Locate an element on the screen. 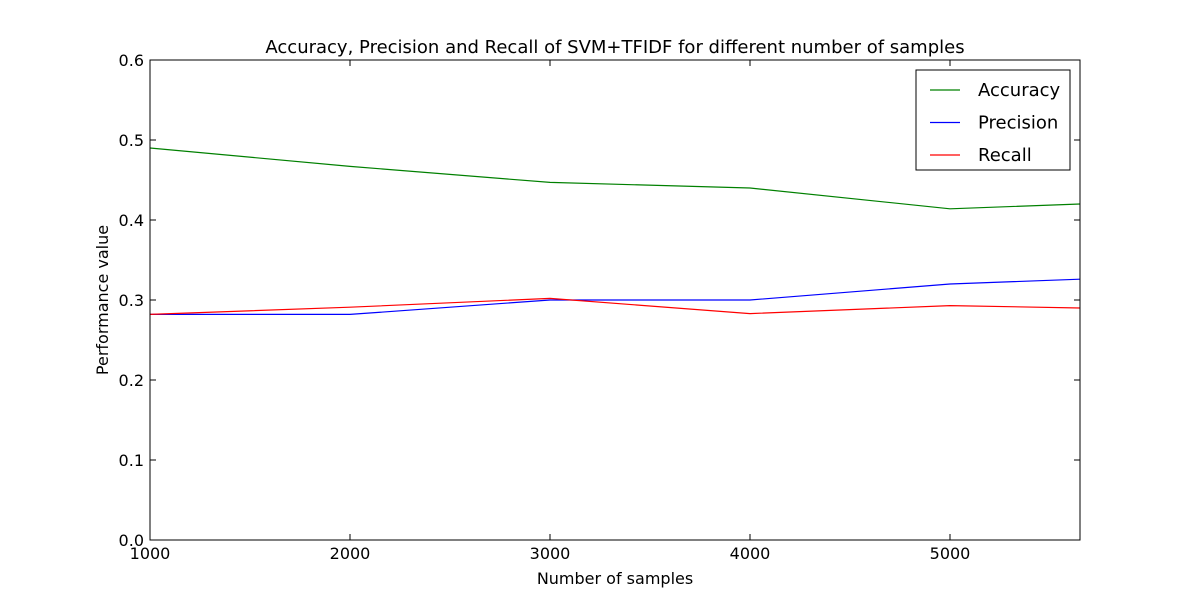  x-tick-label: 3000 is located at coordinates (550, 553).